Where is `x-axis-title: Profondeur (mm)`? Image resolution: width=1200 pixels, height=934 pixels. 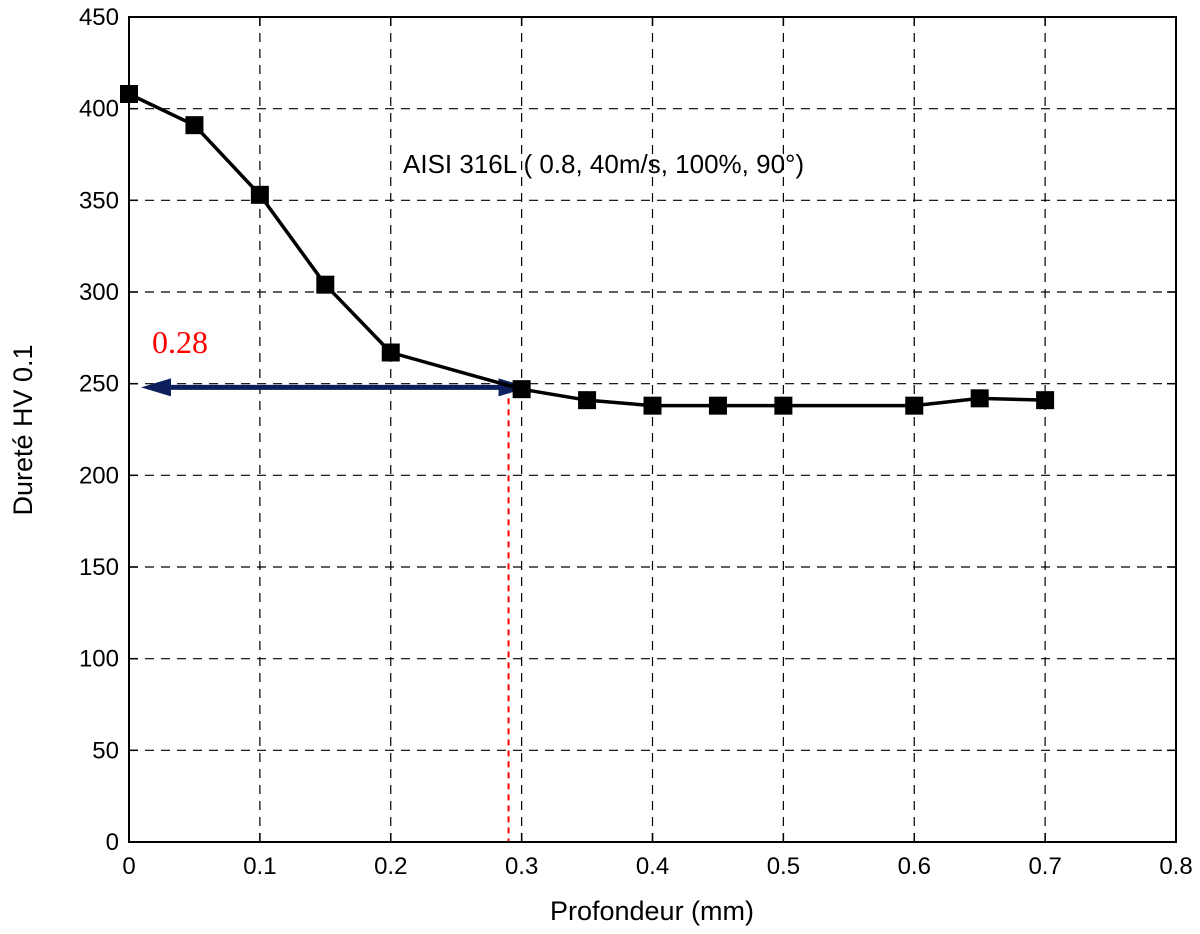
x-axis-title: Profondeur (mm) is located at coordinates (652, 911).